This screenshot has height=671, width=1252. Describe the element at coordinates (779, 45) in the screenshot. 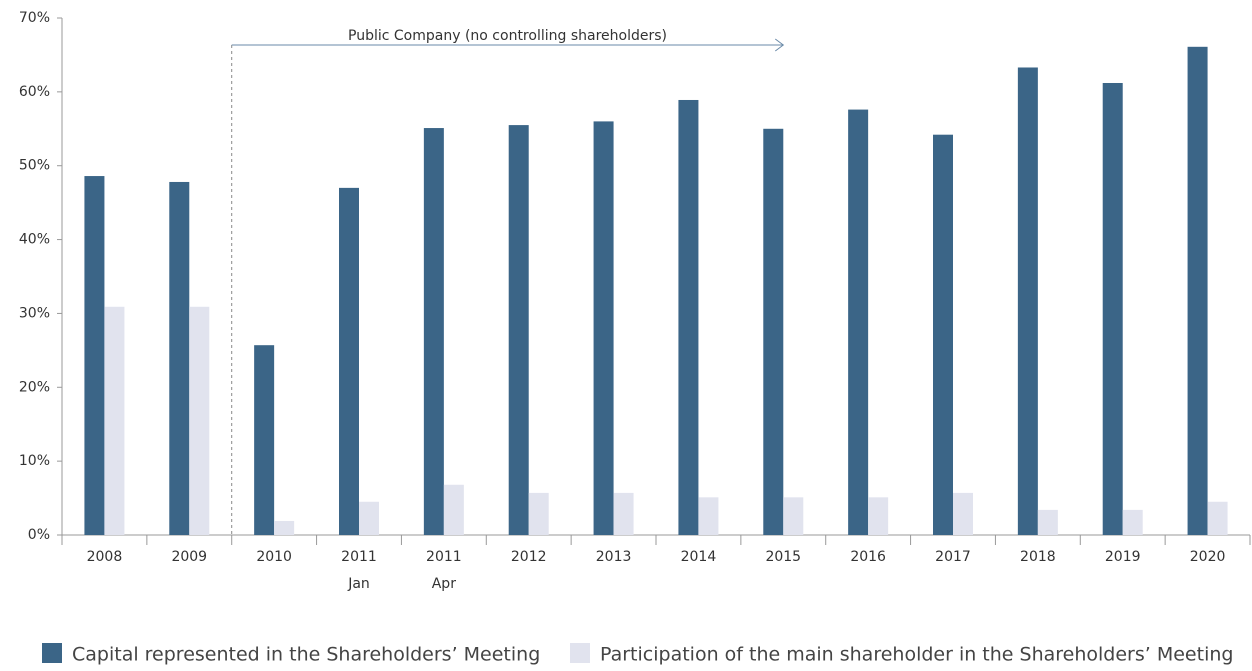

I see `annotation-arrowhead` at that location.